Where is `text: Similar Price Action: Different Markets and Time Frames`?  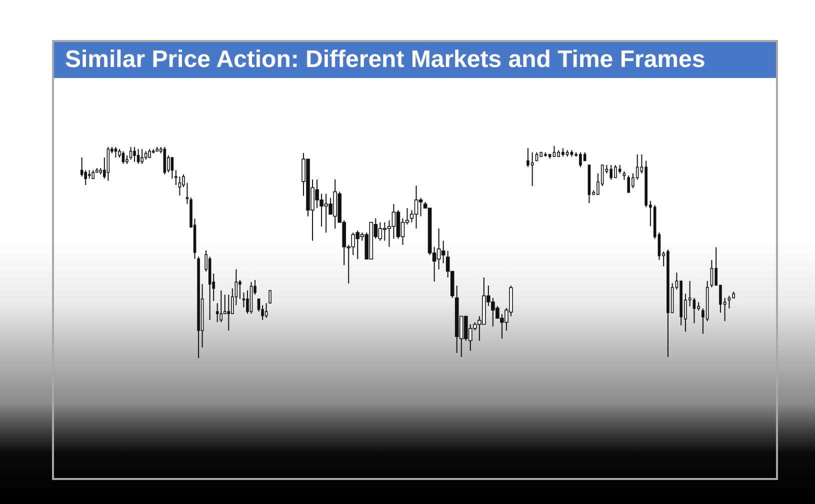 text: Similar Price Action: Different Markets and Time Frames is located at coordinates (385, 60).